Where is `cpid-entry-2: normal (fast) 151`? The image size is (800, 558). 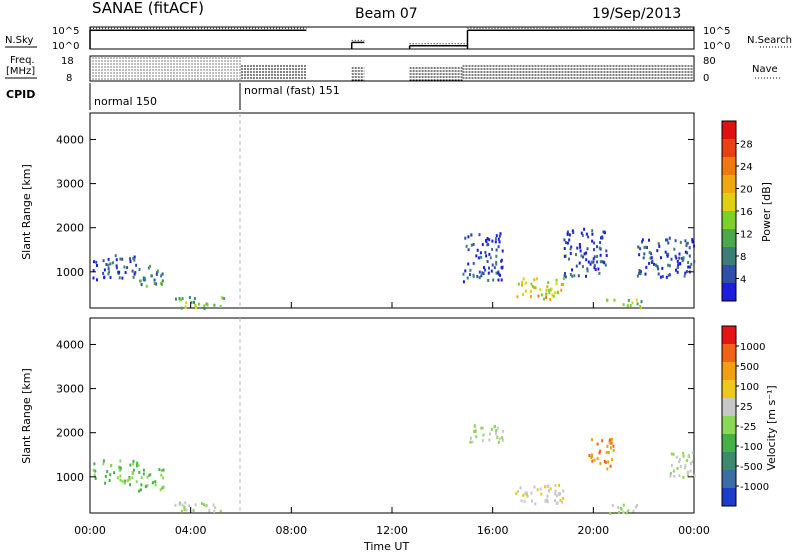 cpid-entry-2: normal (fast) 151 is located at coordinates (292, 90).